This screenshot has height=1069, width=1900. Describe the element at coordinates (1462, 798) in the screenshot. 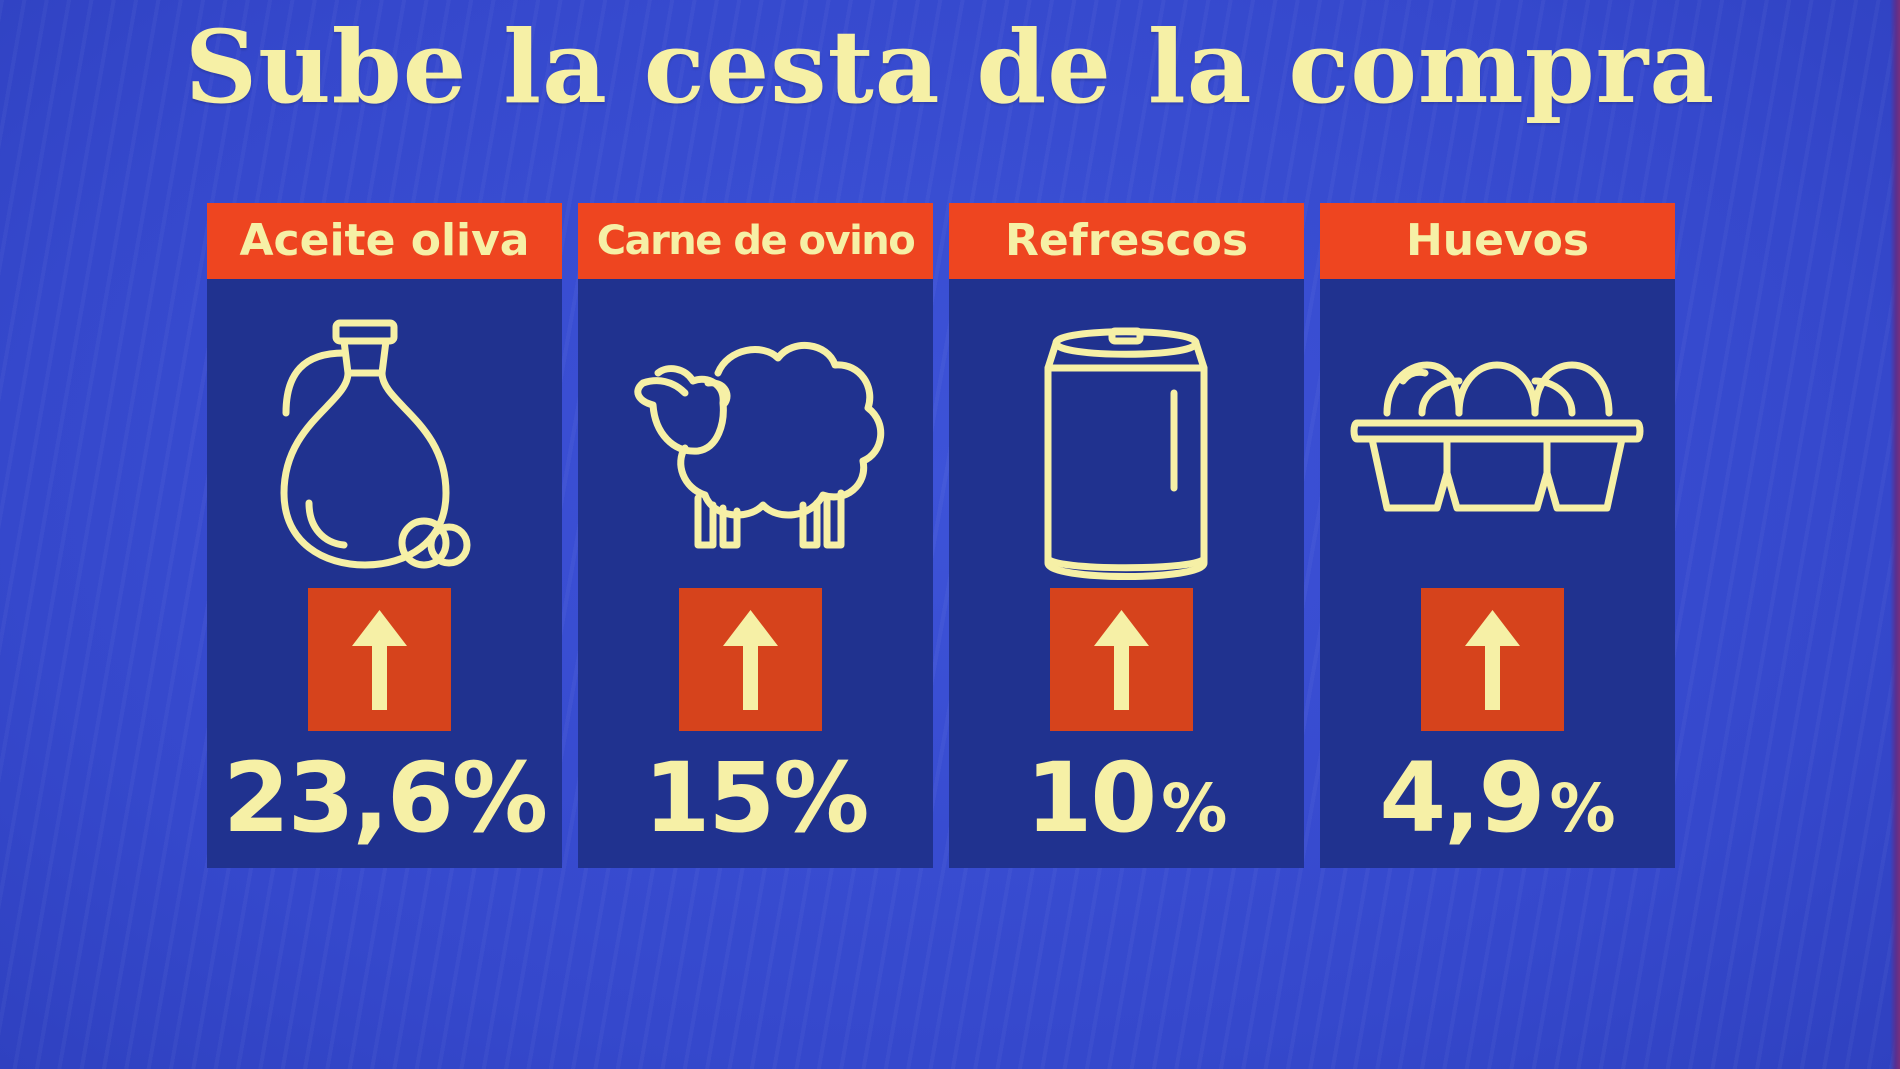

I see `value-number: 4,9` at that location.